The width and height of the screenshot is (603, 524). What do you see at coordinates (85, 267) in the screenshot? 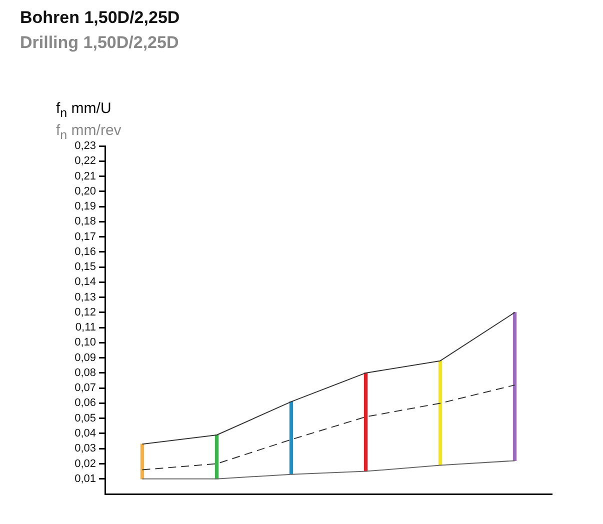
I see `y-tick-label: 0,15` at bounding box center [85, 267].